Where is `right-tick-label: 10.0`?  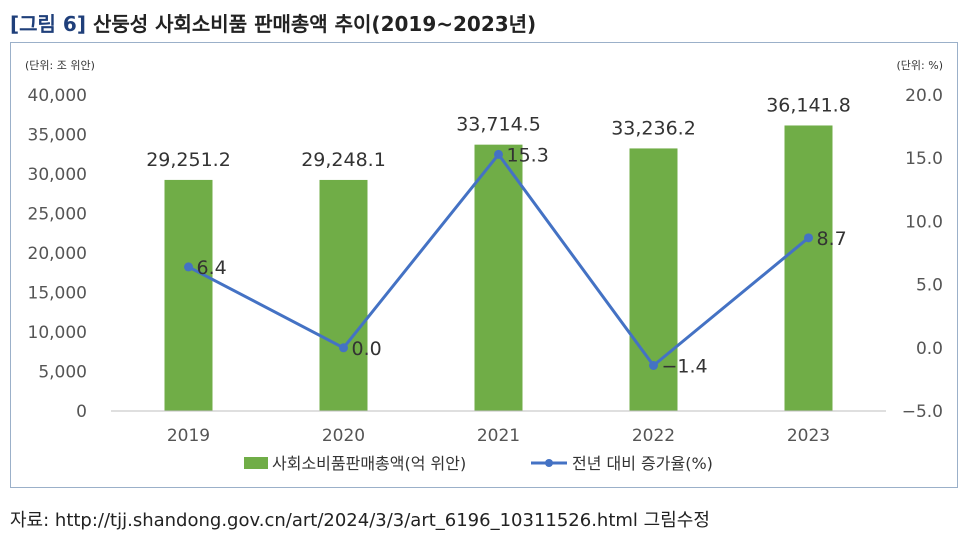
right-tick-label: 10.0 is located at coordinates (924, 222).